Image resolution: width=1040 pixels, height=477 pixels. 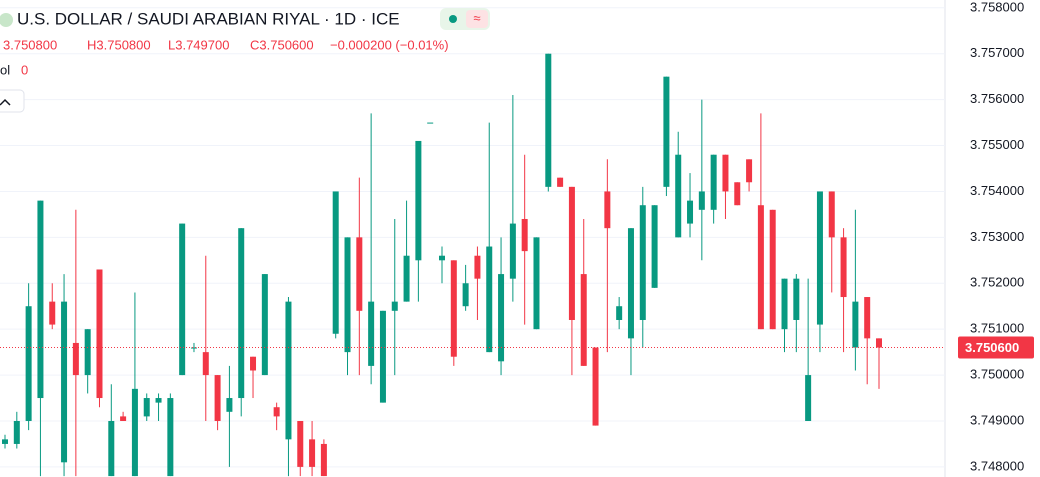 I want to click on y-tick-label: 3.749000, so click(x=997, y=419).